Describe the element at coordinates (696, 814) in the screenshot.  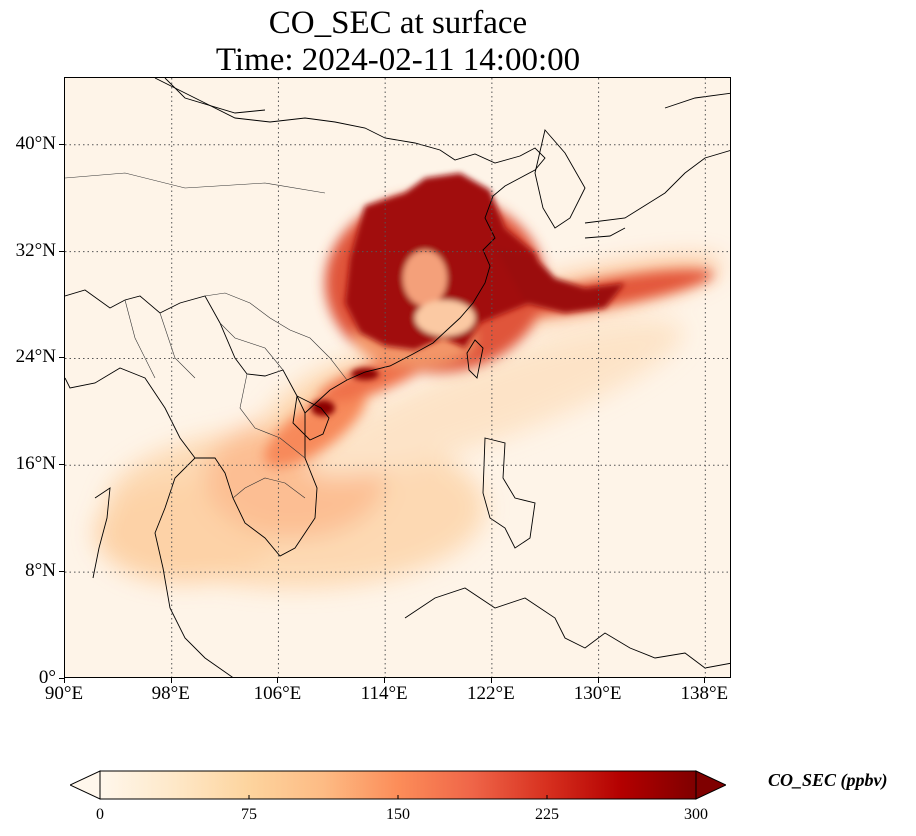
I see `colorbar-tick-label: 300` at that location.